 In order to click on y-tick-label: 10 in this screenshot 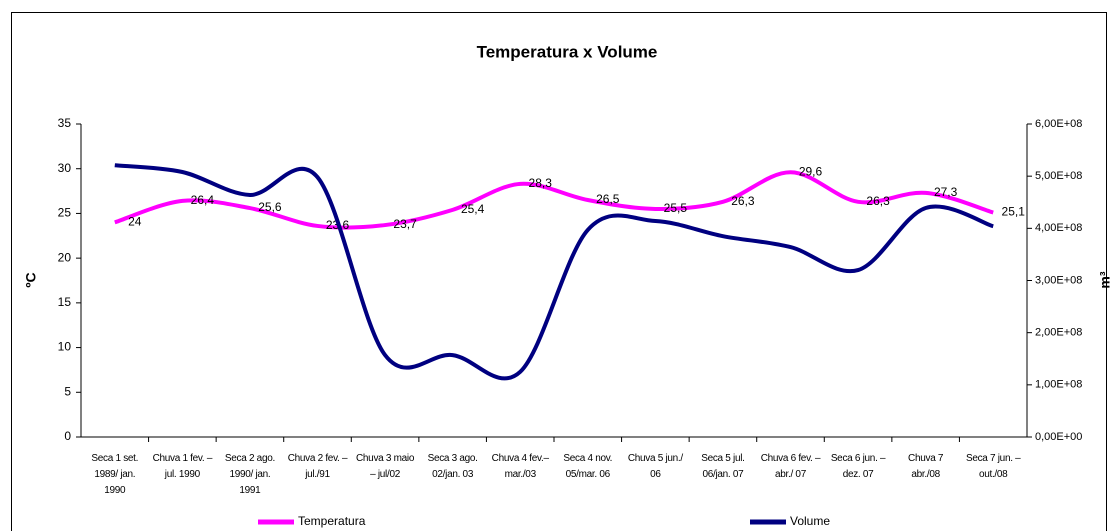, I will do `click(65, 347)`.